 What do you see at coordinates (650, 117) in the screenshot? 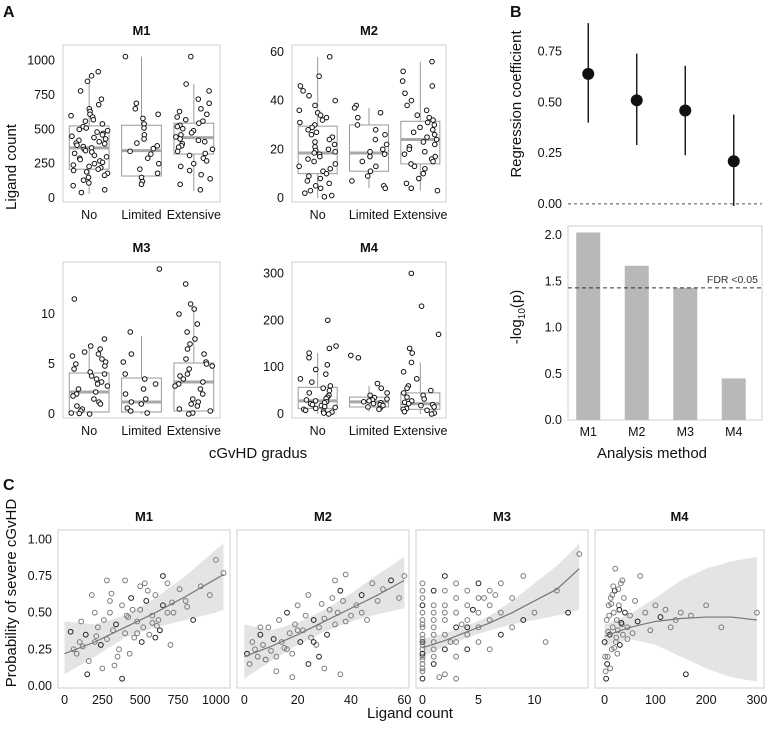
I see `coefficient-plot: 0.00 0.25 0.50 0.75` at bounding box center [650, 117].